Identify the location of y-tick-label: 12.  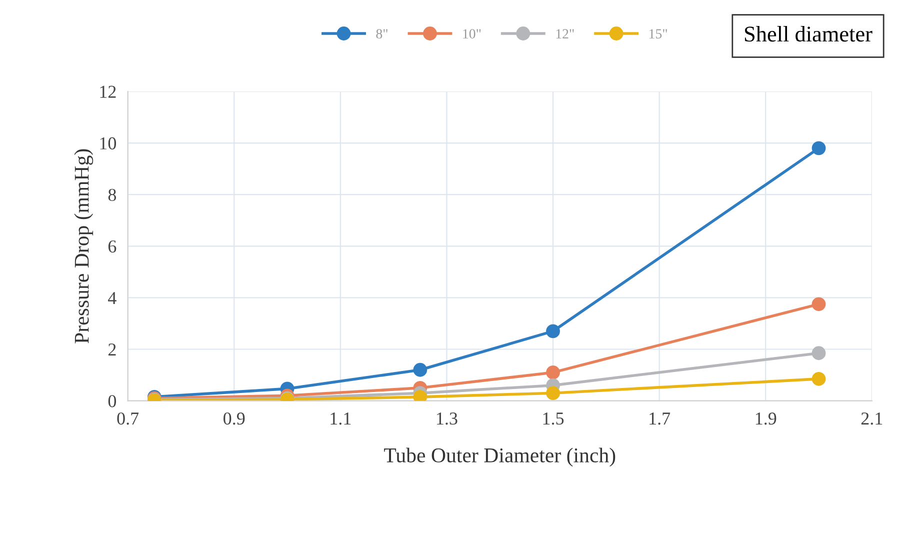
(108, 92).